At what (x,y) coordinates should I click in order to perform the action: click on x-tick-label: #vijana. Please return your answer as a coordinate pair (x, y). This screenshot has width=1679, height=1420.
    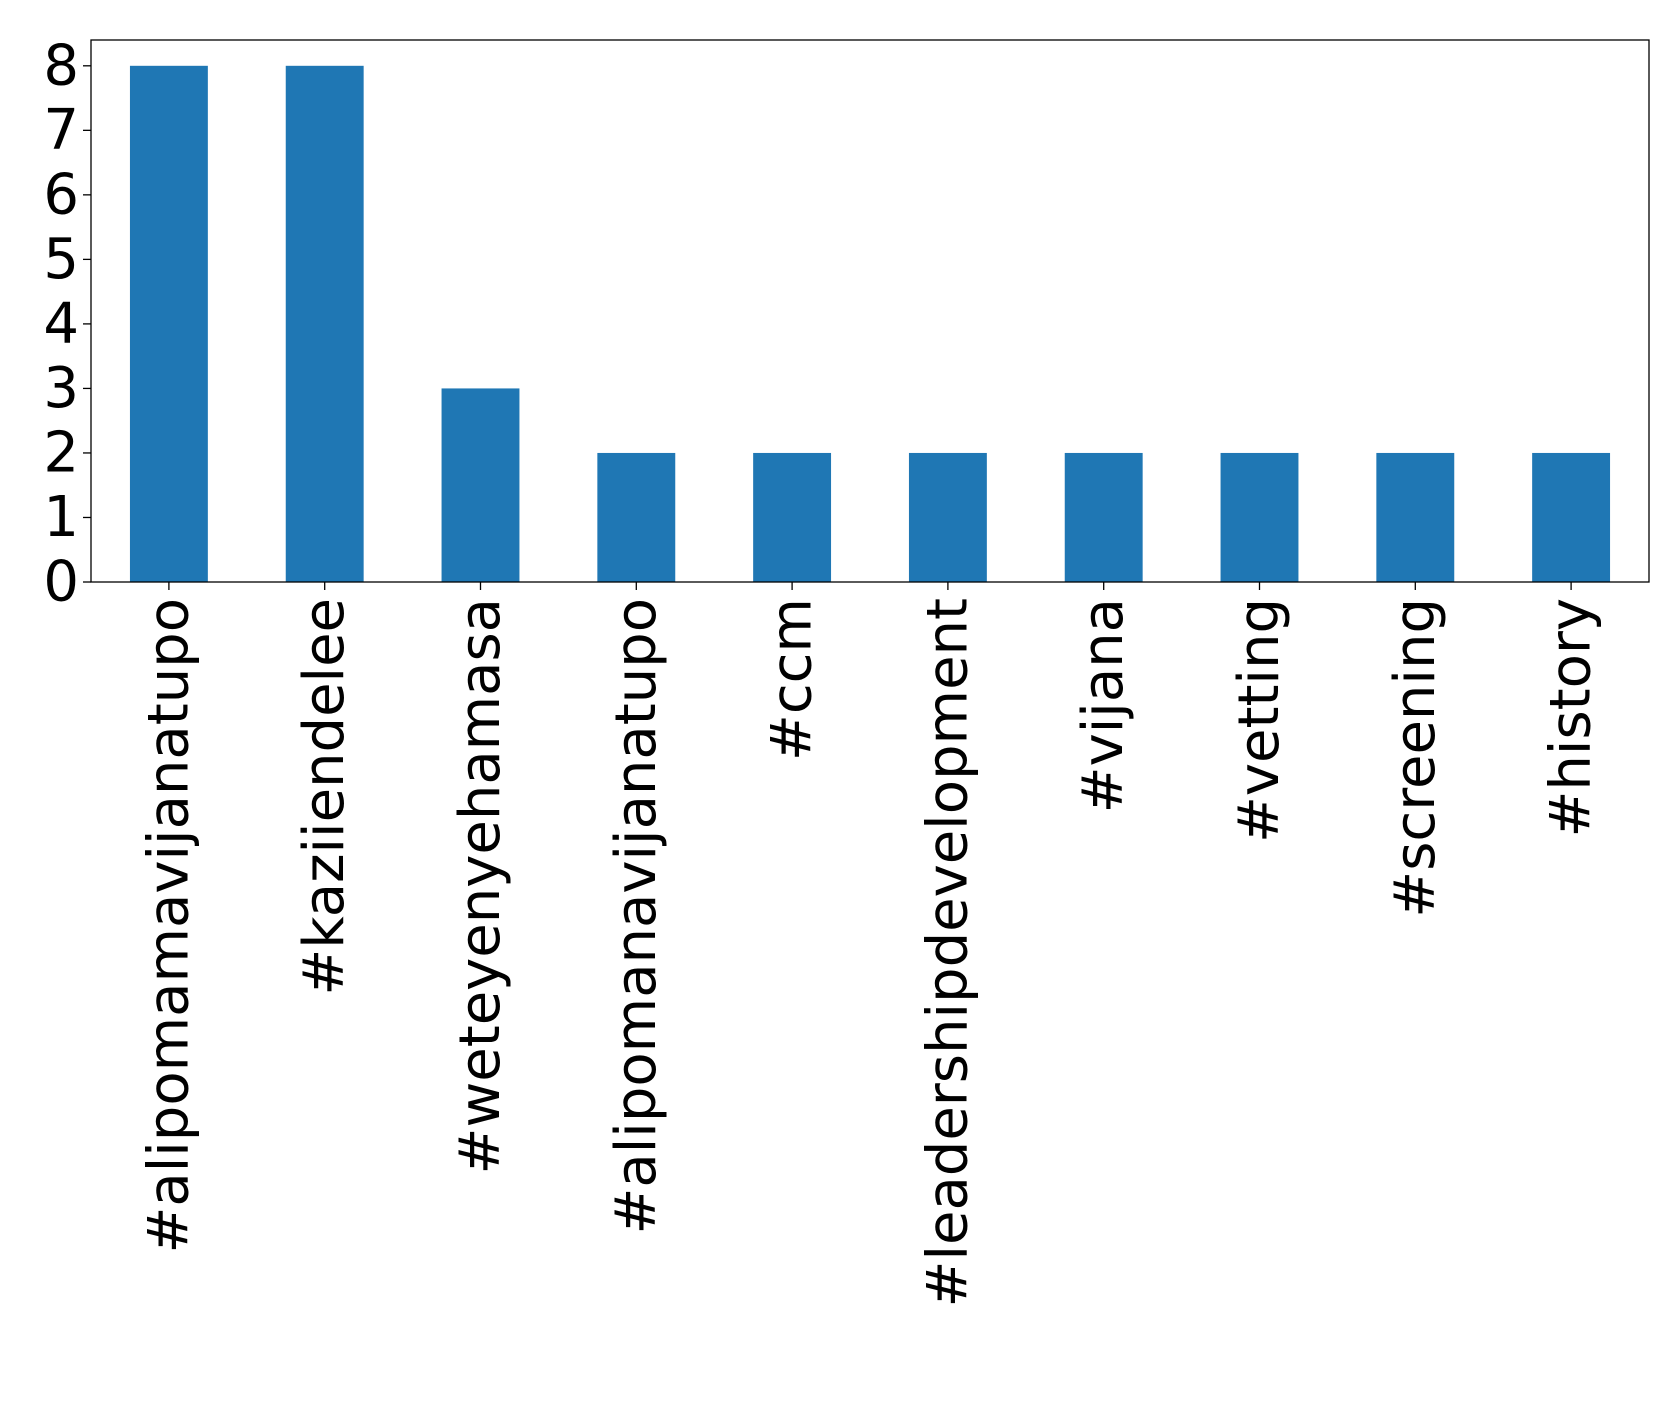
    Looking at the image, I should click on (1103, 705).